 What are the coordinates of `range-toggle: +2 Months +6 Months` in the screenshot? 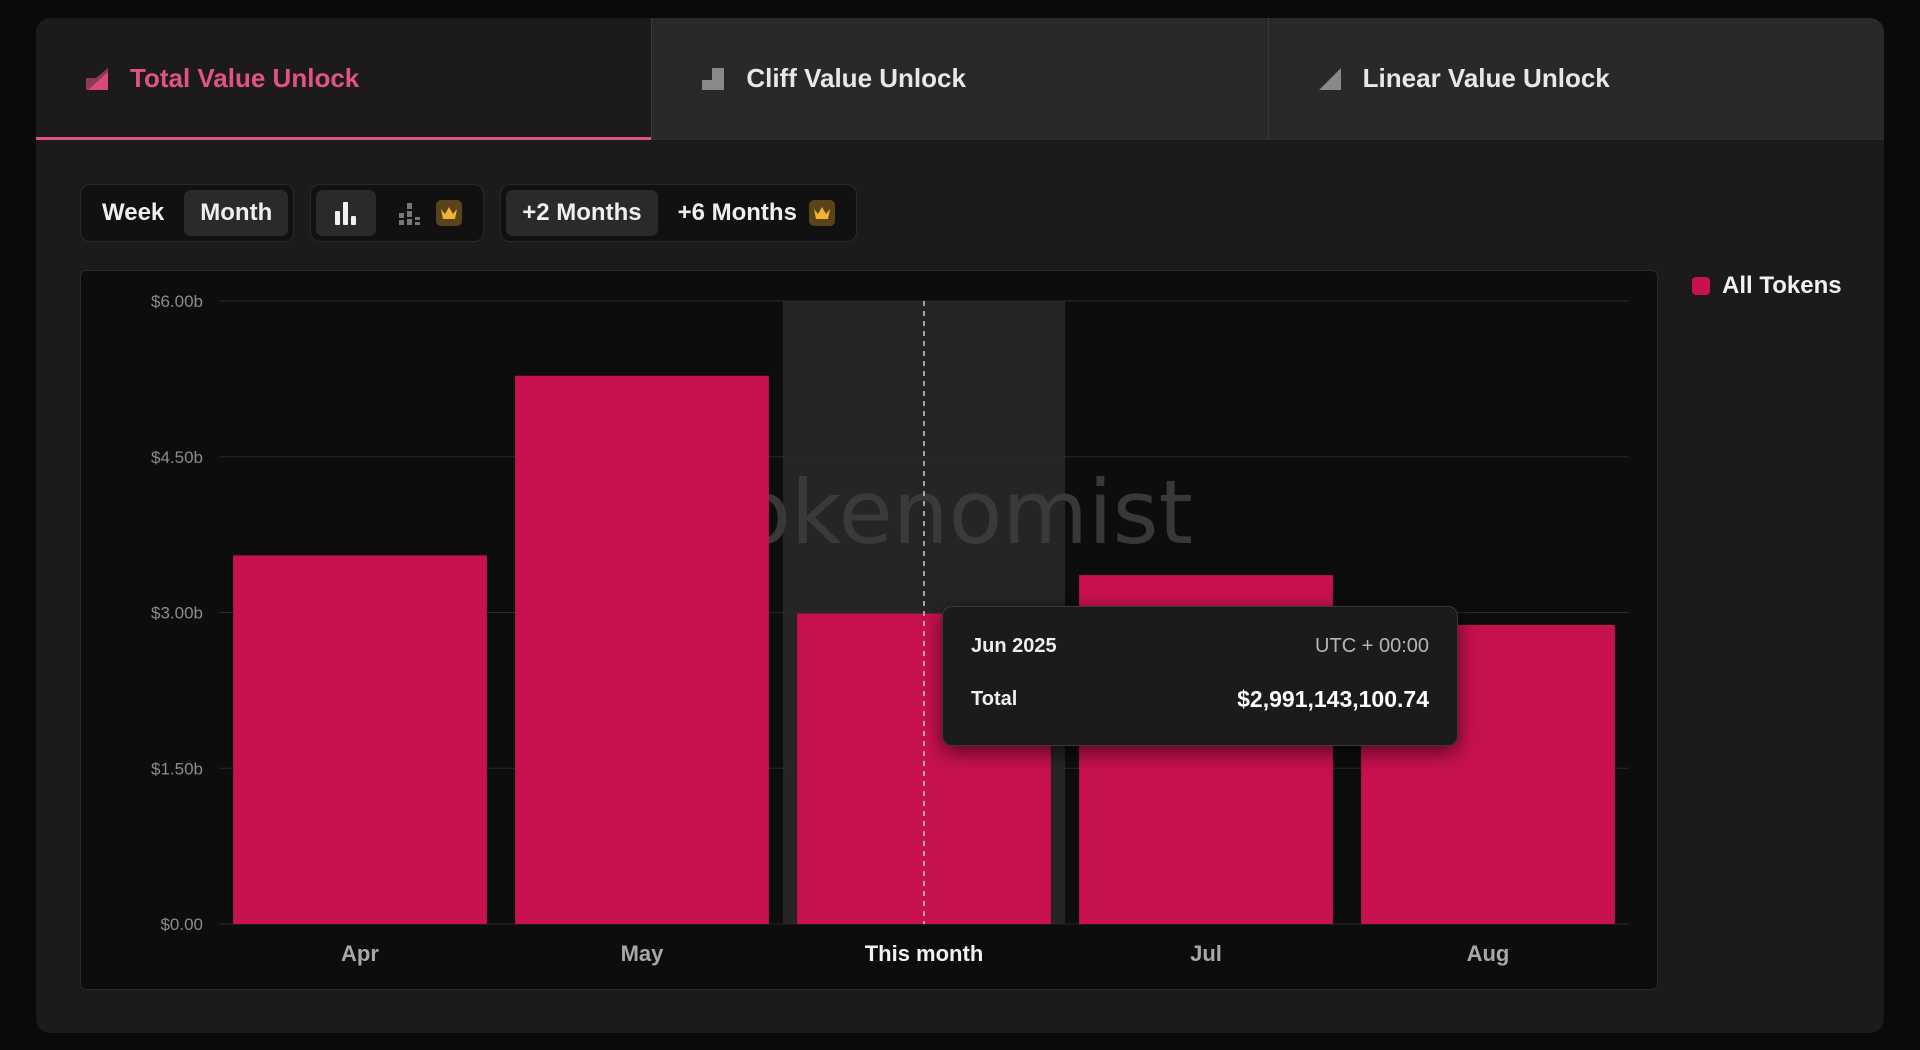 It's located at (678, 213).